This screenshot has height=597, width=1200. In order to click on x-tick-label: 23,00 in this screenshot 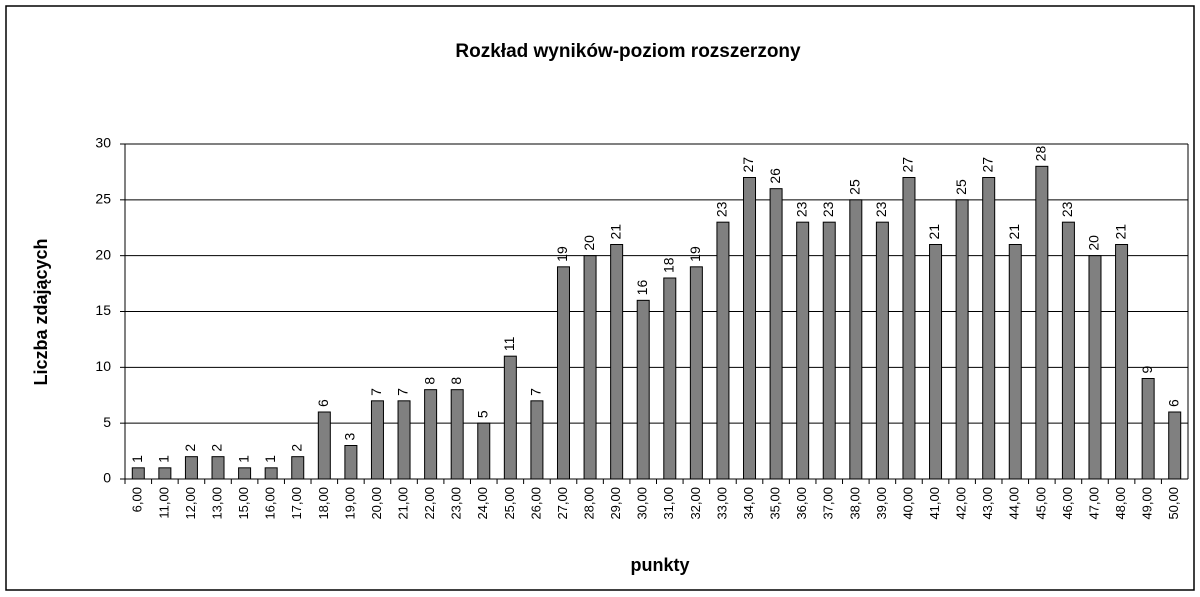, I will do `click(456, 503)`.